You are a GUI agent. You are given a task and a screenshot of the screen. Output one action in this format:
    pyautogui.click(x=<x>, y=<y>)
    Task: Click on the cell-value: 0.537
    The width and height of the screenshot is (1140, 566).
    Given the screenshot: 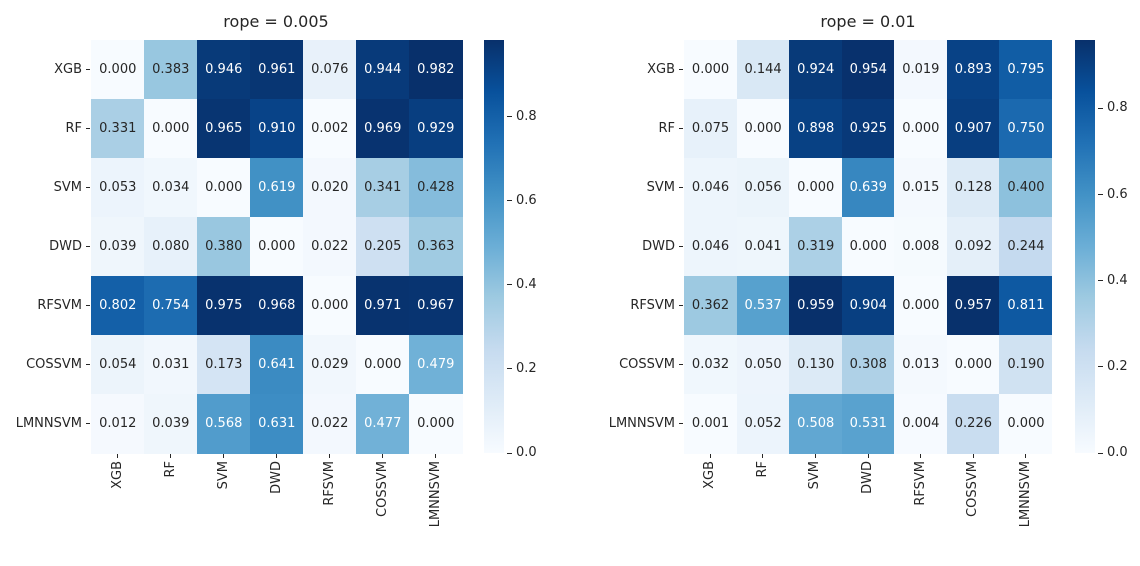 What is the action you would take?
    pyautogui.click(x=763, y=305)
    